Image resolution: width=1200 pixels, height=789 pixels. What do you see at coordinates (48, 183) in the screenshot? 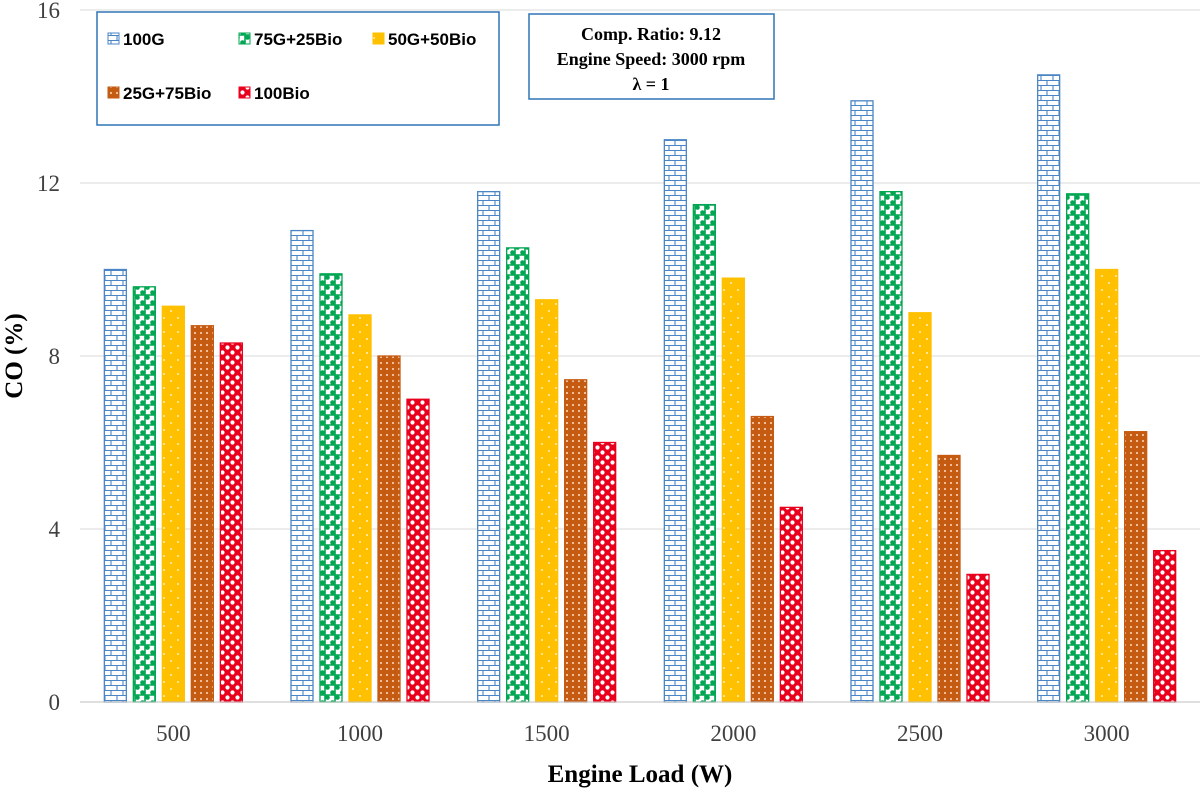
I see `y-tick-label: 12` at bounding box center [48, 183].